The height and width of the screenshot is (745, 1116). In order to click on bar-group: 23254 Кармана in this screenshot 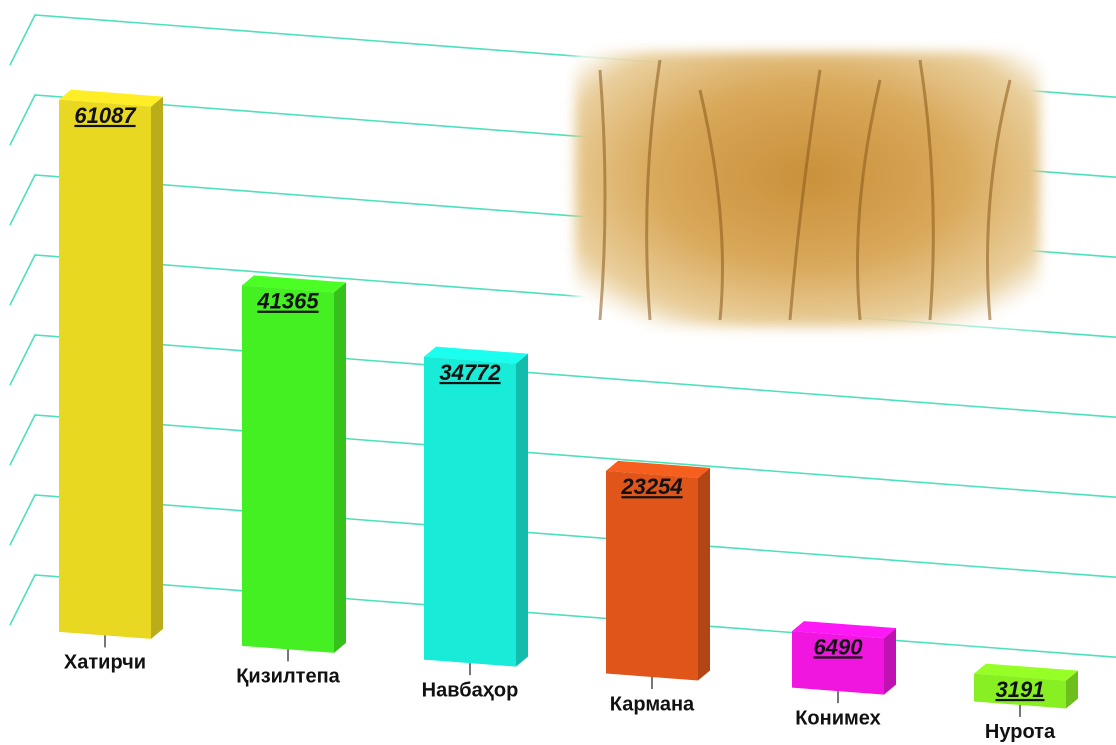, I will do `click(658, 587)`.